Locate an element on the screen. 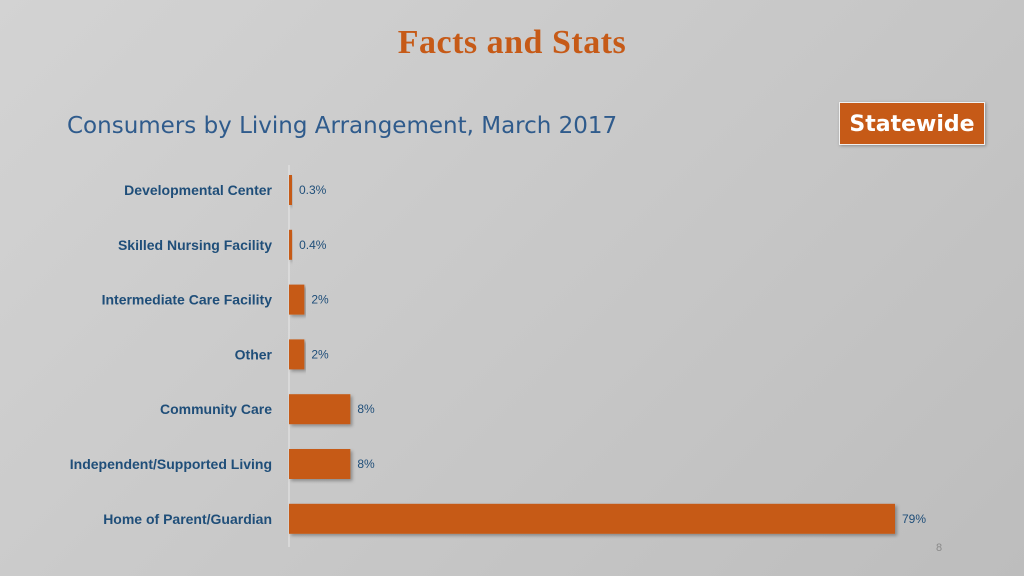 Image resolution: width=1024 pixels, height=576 pixels. category-label: Intermediate Care Facility is located at coordinates (187, 300).